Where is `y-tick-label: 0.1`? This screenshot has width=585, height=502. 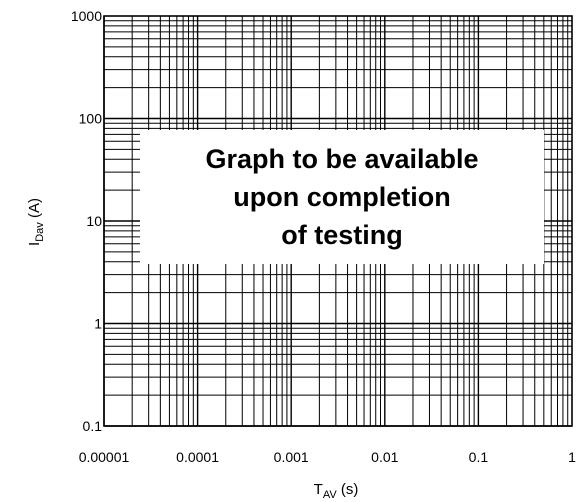
y-tick-label: 0.1 is located at coordinates (93, 426).